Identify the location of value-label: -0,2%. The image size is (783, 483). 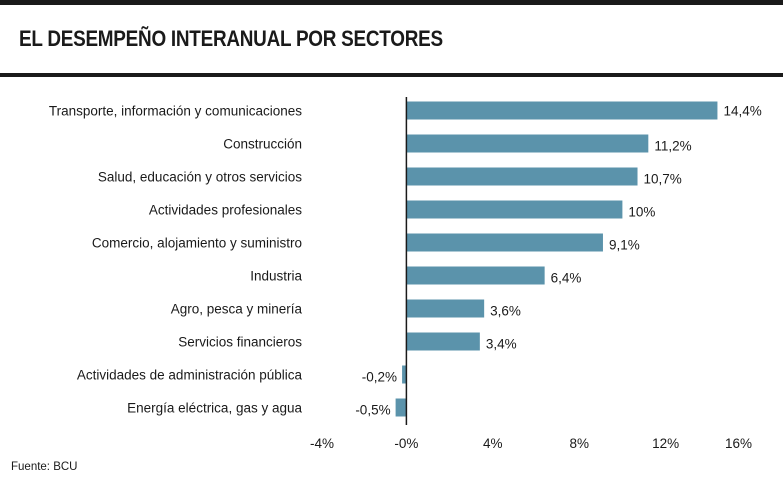
(379, 377).